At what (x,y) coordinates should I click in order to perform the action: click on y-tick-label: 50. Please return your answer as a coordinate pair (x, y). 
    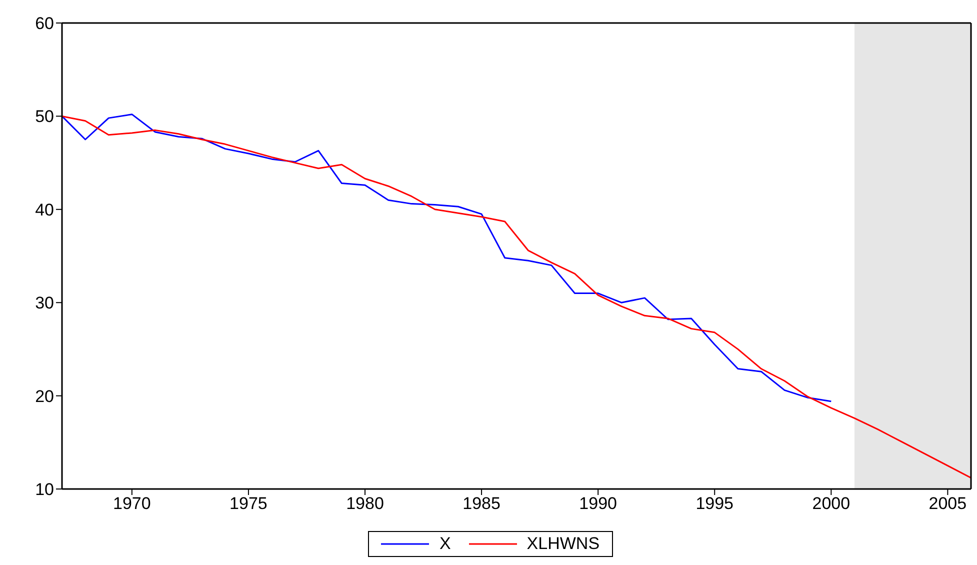
    Looking at the image, I should click on (44, 116).